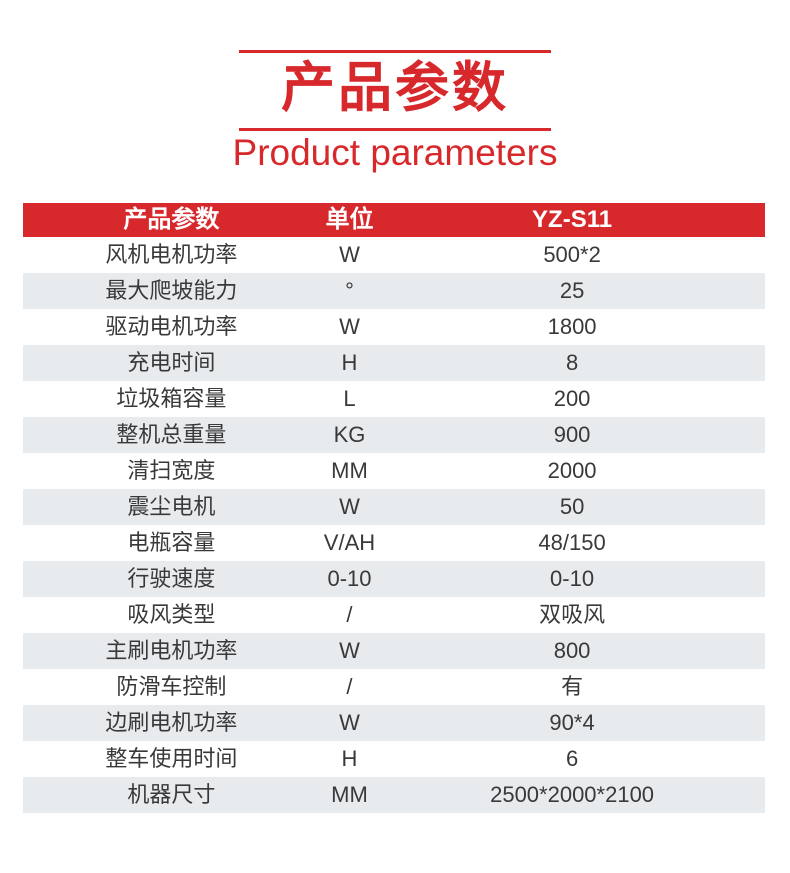 This screenshot has width=790, height=873. What do you see at coordinates (395, 129) in the screenshot?
I see `title-bottom-rule` at bounding box center [395, 129].